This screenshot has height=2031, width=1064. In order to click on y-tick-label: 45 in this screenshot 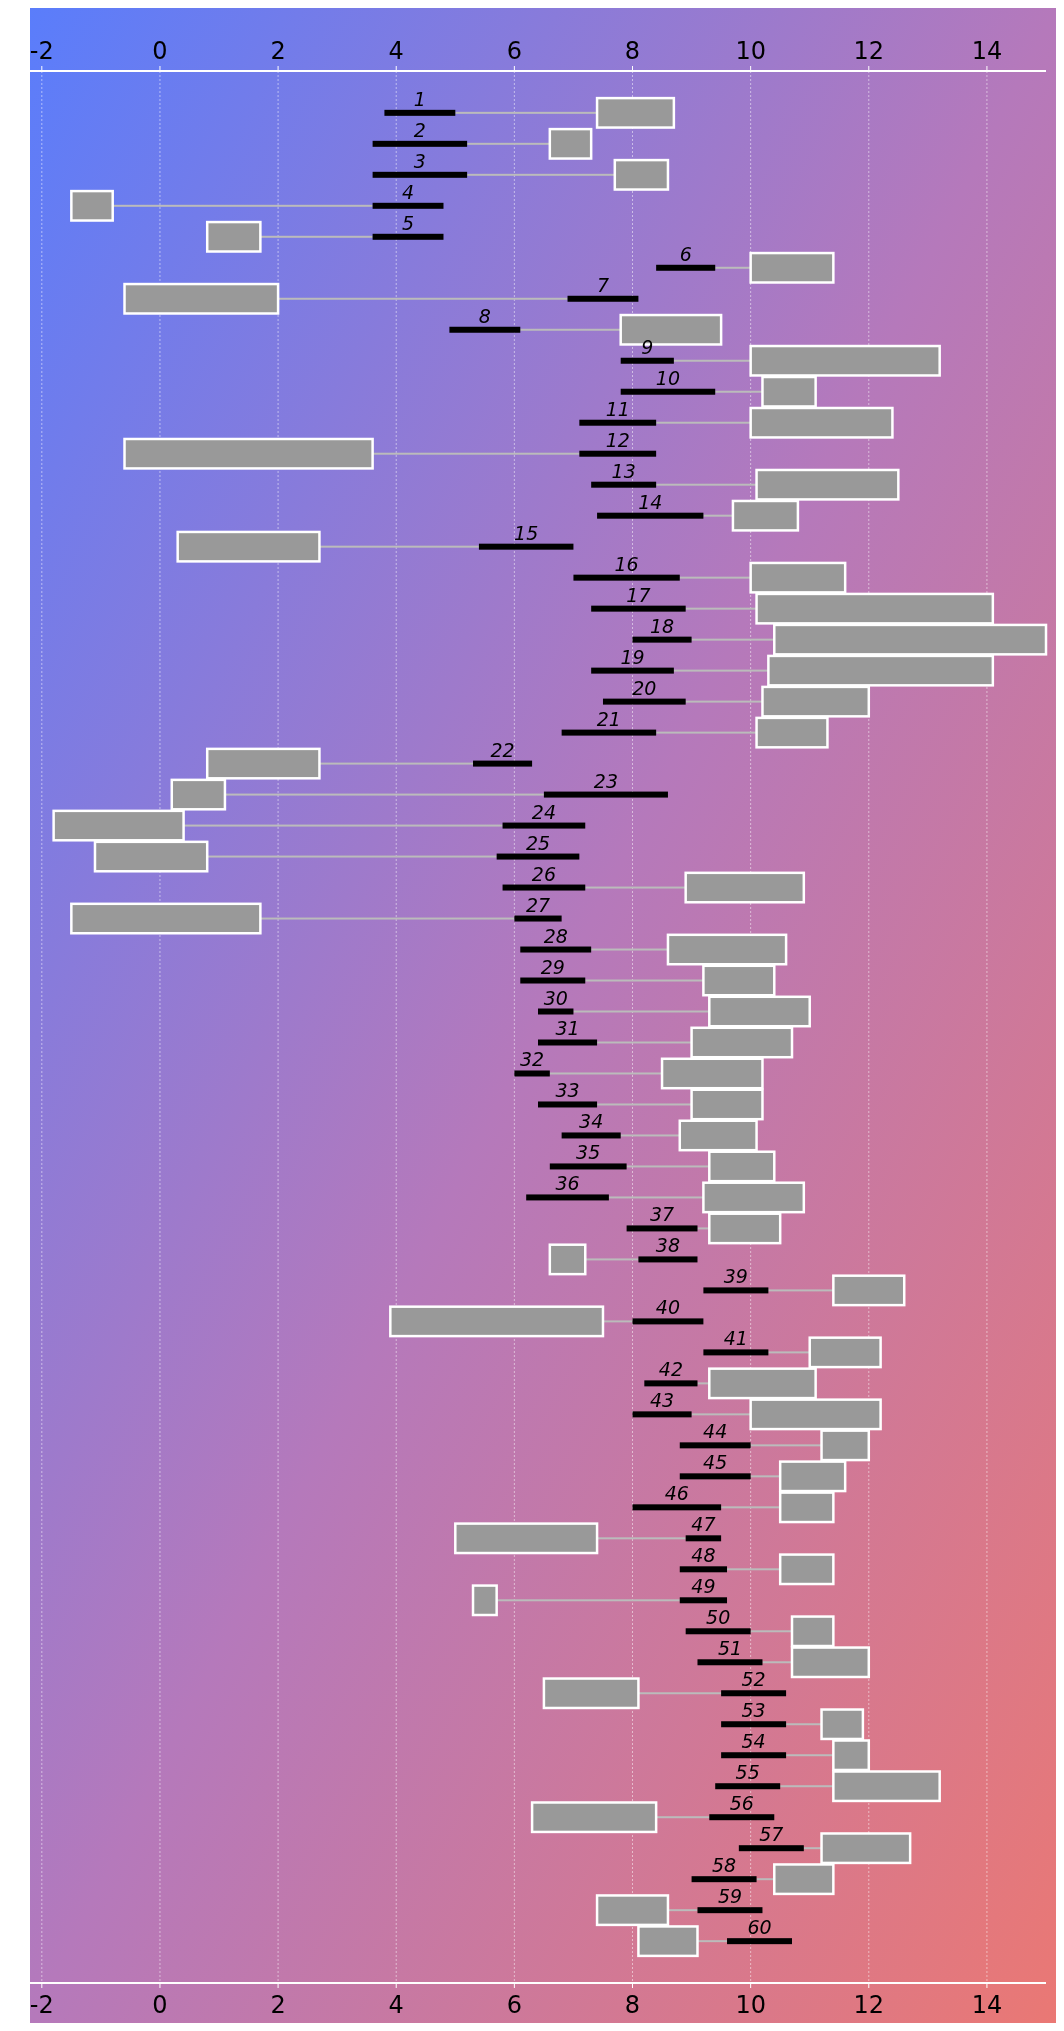, I will do `click(715, 1462)`.